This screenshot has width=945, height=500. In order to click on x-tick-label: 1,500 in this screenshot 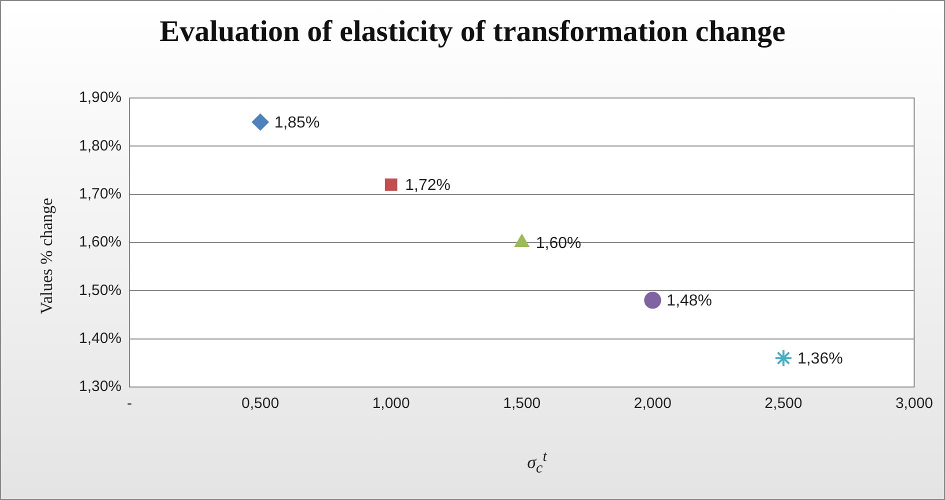, I will do `click(522, 403)`.